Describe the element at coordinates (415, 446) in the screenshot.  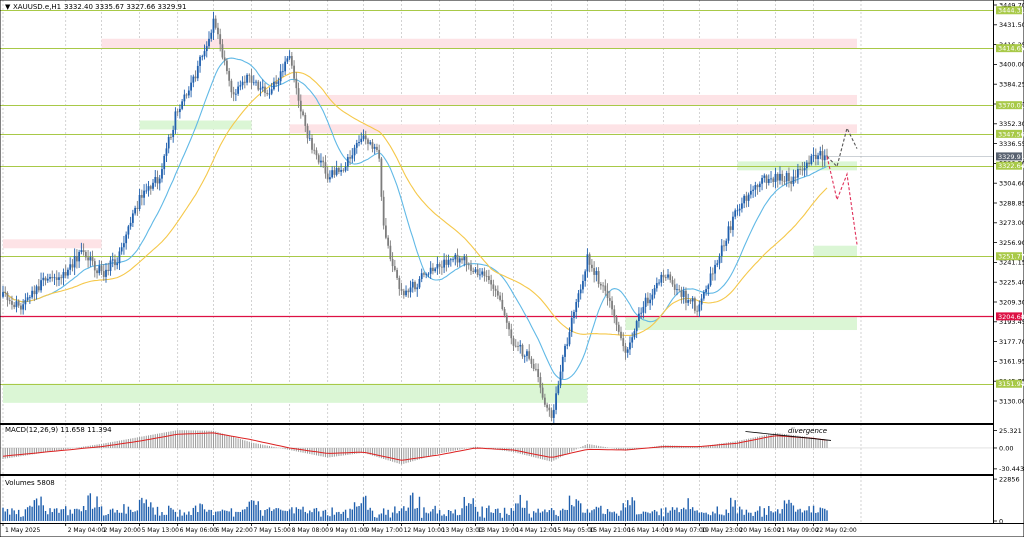
I see `macd-signal-line` at that location.